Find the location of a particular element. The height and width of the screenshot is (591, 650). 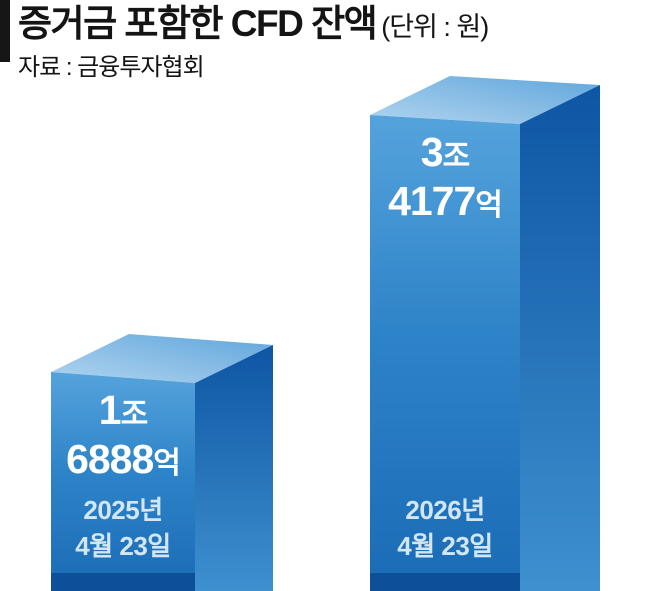

bar-2025-front-face is located at coordinates (123, 481).